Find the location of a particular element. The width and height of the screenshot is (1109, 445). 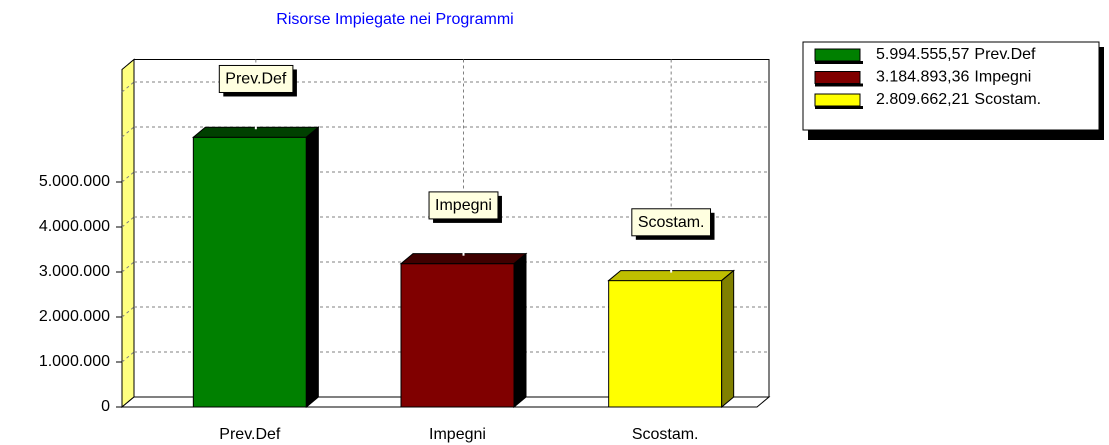

legend-entry: 3.184.893,36 Impegni is located at coordinates (953, 77).